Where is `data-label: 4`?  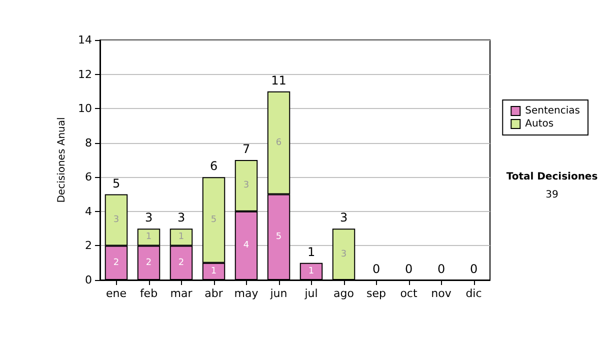 data-label: 4 is located at coordinates (246, 245).